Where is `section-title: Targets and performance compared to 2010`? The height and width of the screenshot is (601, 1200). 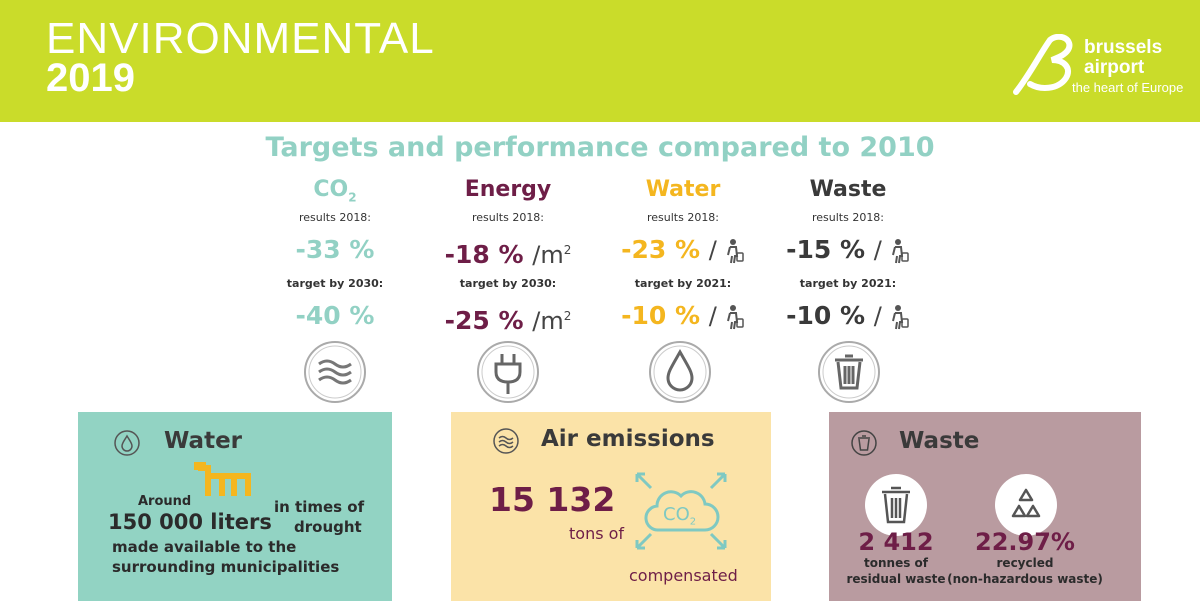
section-title: Targets and performance compared to 2010 is located at coordinates (600, 147).